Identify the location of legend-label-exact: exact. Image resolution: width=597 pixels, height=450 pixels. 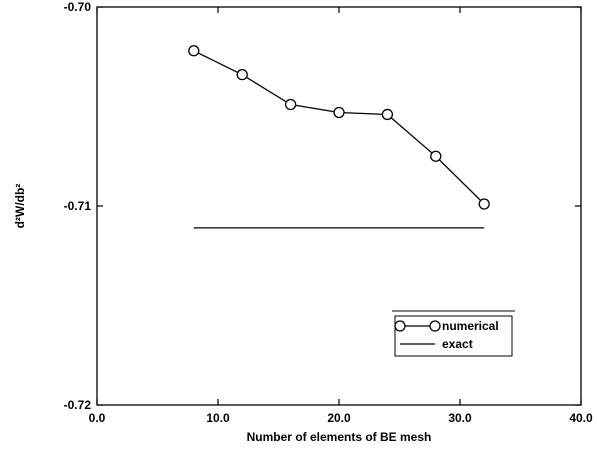
(457, 344).